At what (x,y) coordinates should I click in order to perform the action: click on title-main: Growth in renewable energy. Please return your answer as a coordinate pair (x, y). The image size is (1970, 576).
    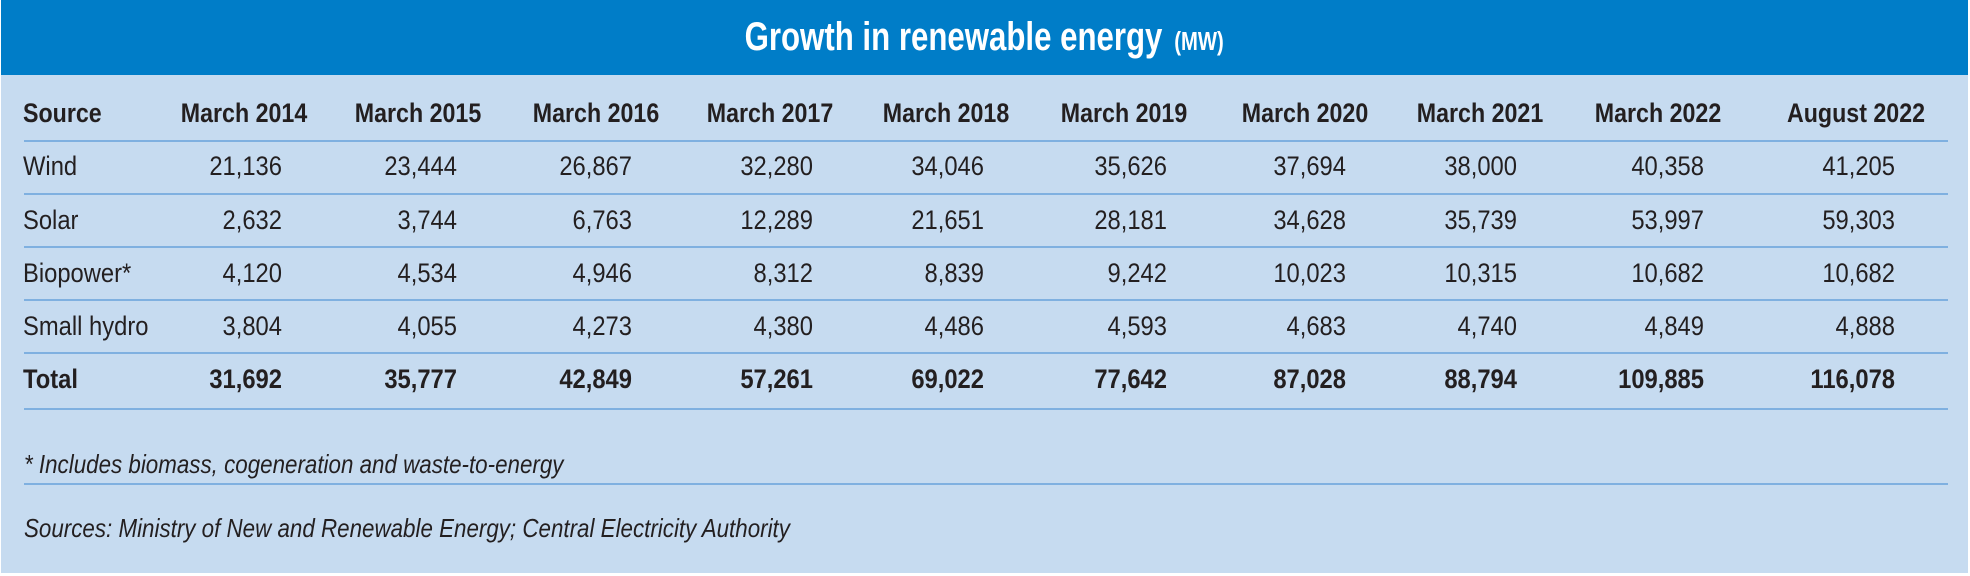
    Looking at the image, I should click on (953, 37).